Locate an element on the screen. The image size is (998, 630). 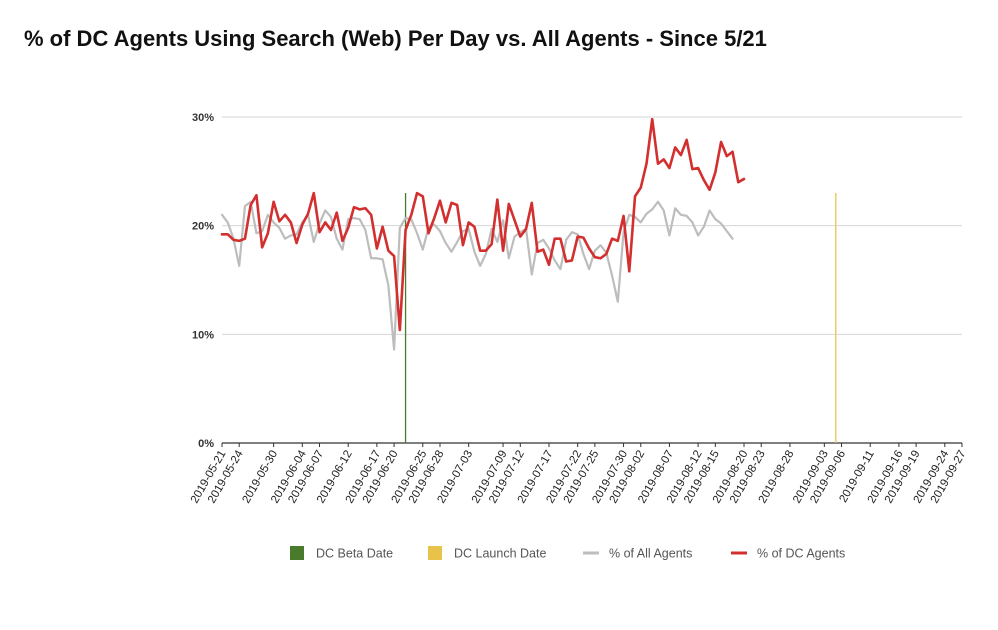
y-tick-label: 10% is located at coordinates (203, 335).